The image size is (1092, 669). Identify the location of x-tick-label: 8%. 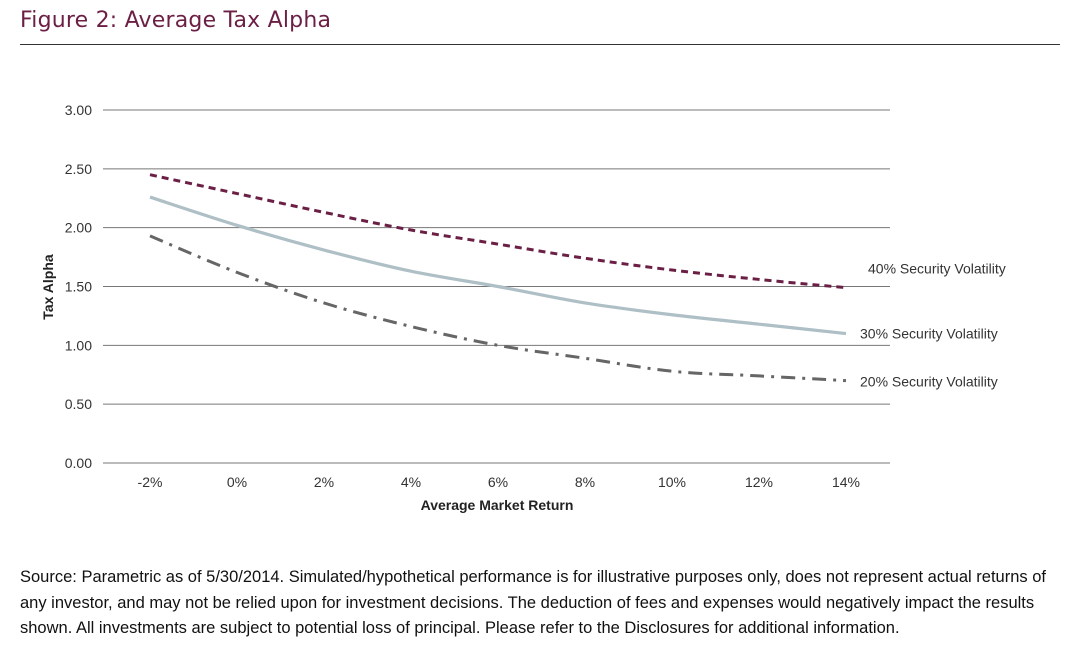
(585, 482).